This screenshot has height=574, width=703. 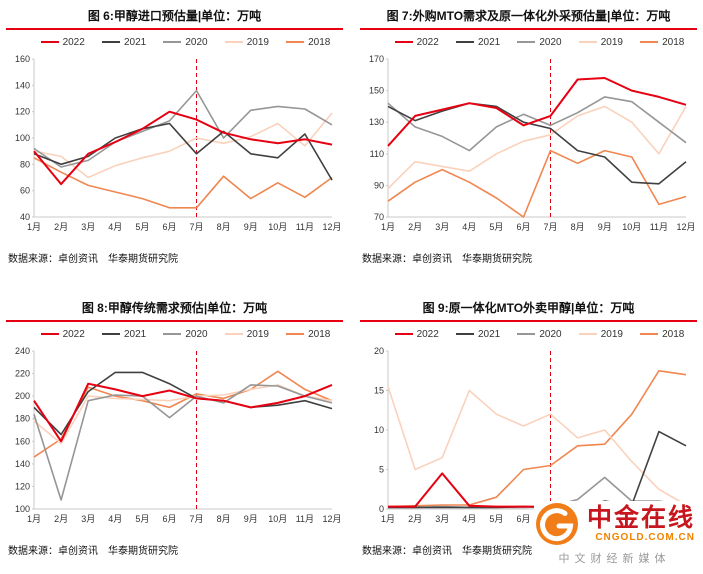 What do you see at coordinates (377, 154) in the screenshot?
I see `y-tick-label: 110` at bounding box center [377, 154].